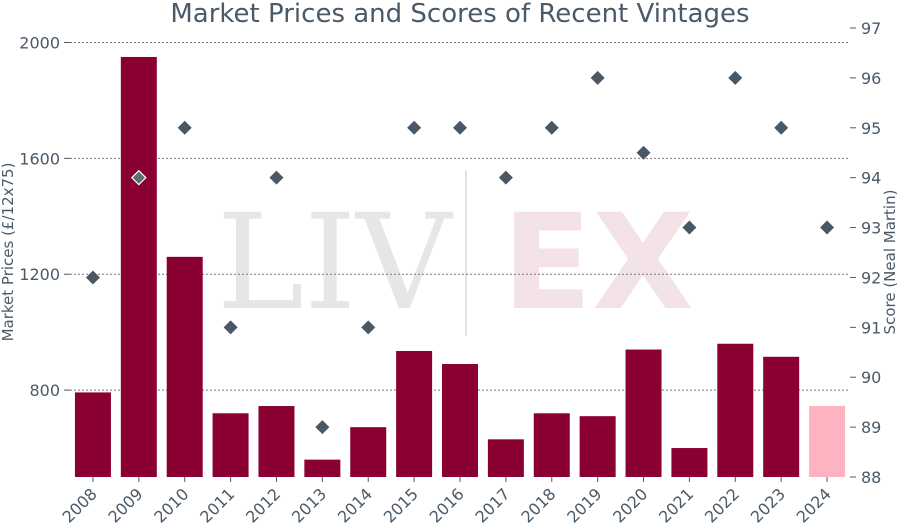 Image resolution: width=900 pixels, height=528 pixels. I want to click on y2-tick-label: 89, so click(871, 427).